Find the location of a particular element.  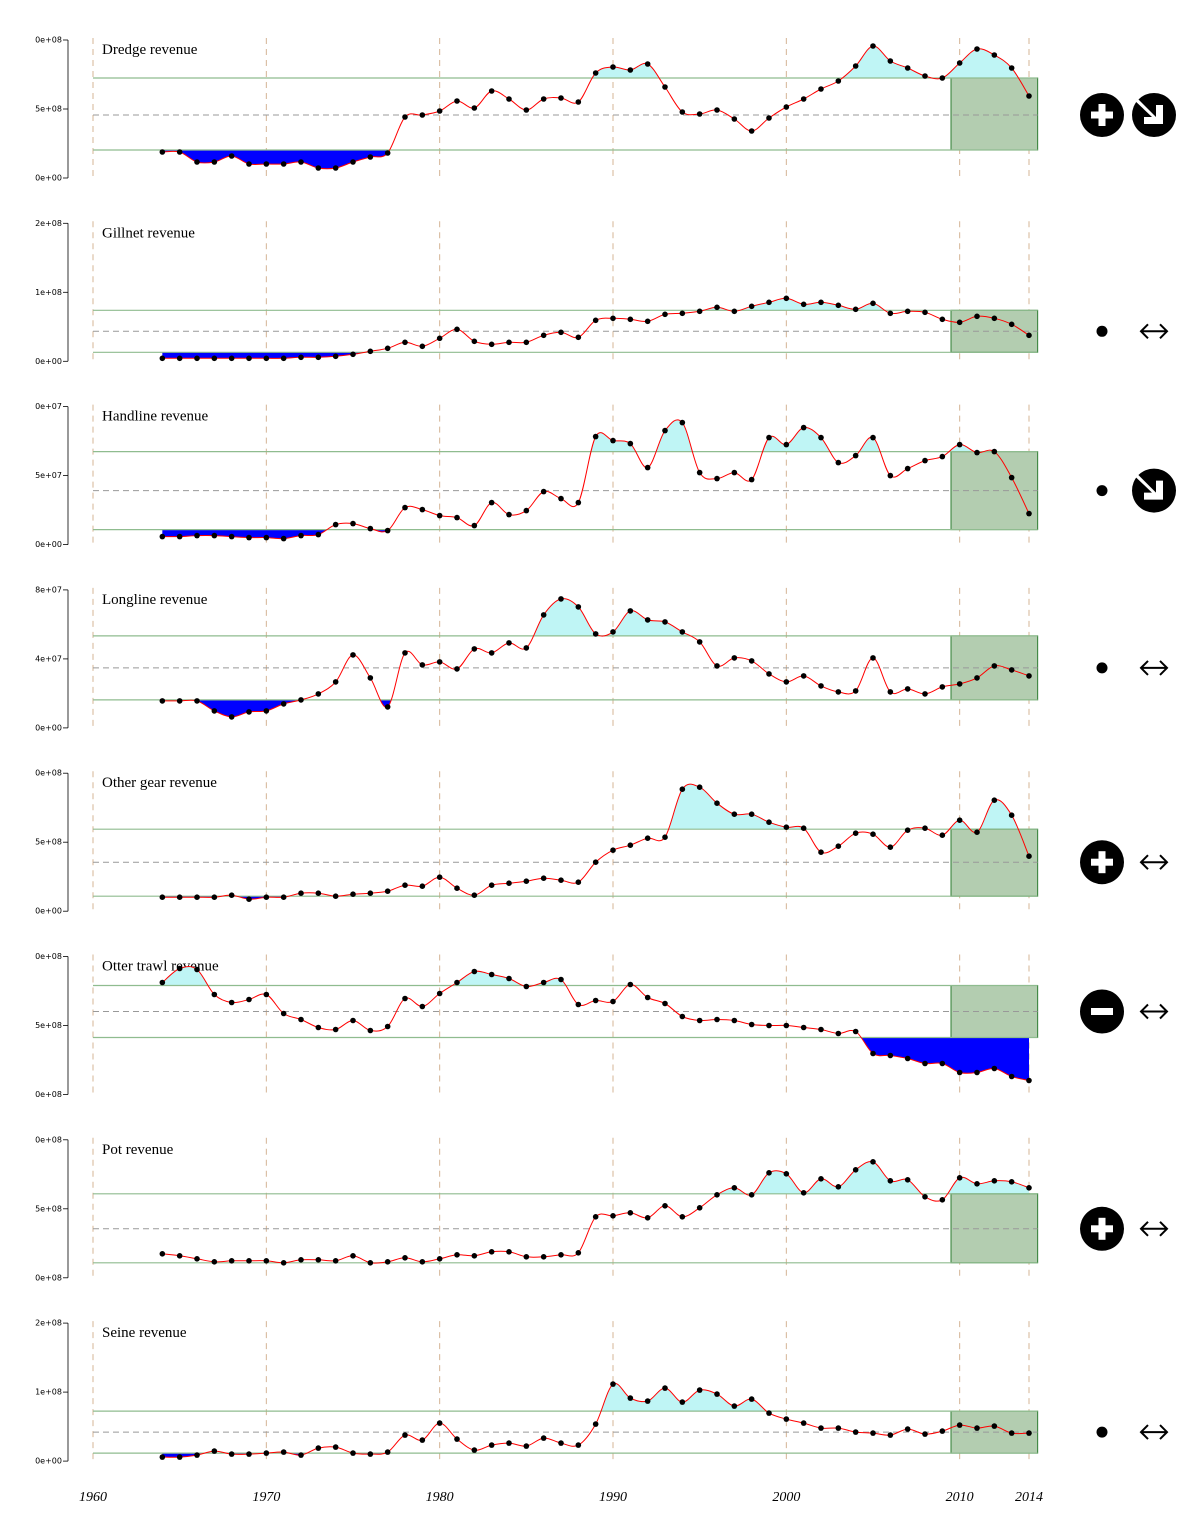

panel-title: Seine revenue is located at coordinates (144, 1333).